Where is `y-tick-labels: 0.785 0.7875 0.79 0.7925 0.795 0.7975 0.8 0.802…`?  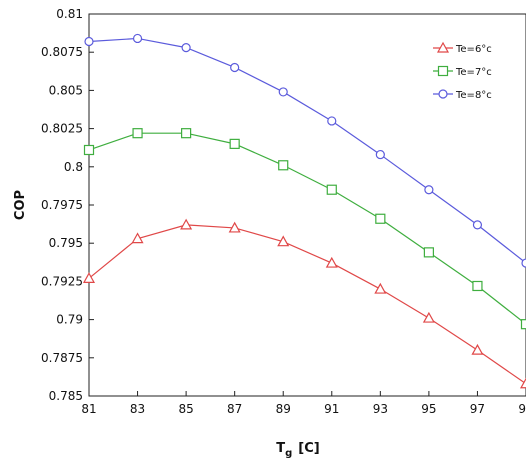
y-tick-labels: 0.785 0.7875 0.79 0.7925 0.795 0.7975 0.8 0.802… is located at coordinates (62, 205).